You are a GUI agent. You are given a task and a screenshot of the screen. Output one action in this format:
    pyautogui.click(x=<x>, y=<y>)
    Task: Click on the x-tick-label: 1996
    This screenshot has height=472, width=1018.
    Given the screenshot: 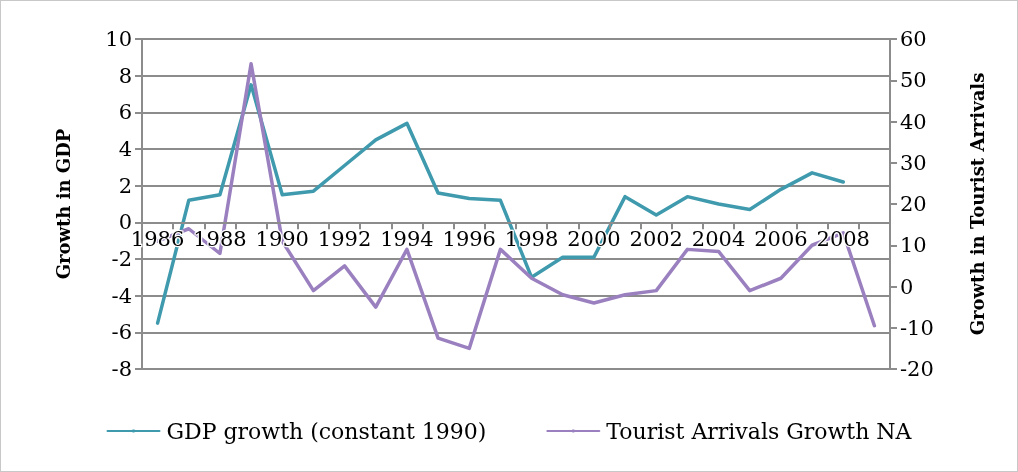 What is the action you would take?
    pyautogui.click(x=469, y=238)
    